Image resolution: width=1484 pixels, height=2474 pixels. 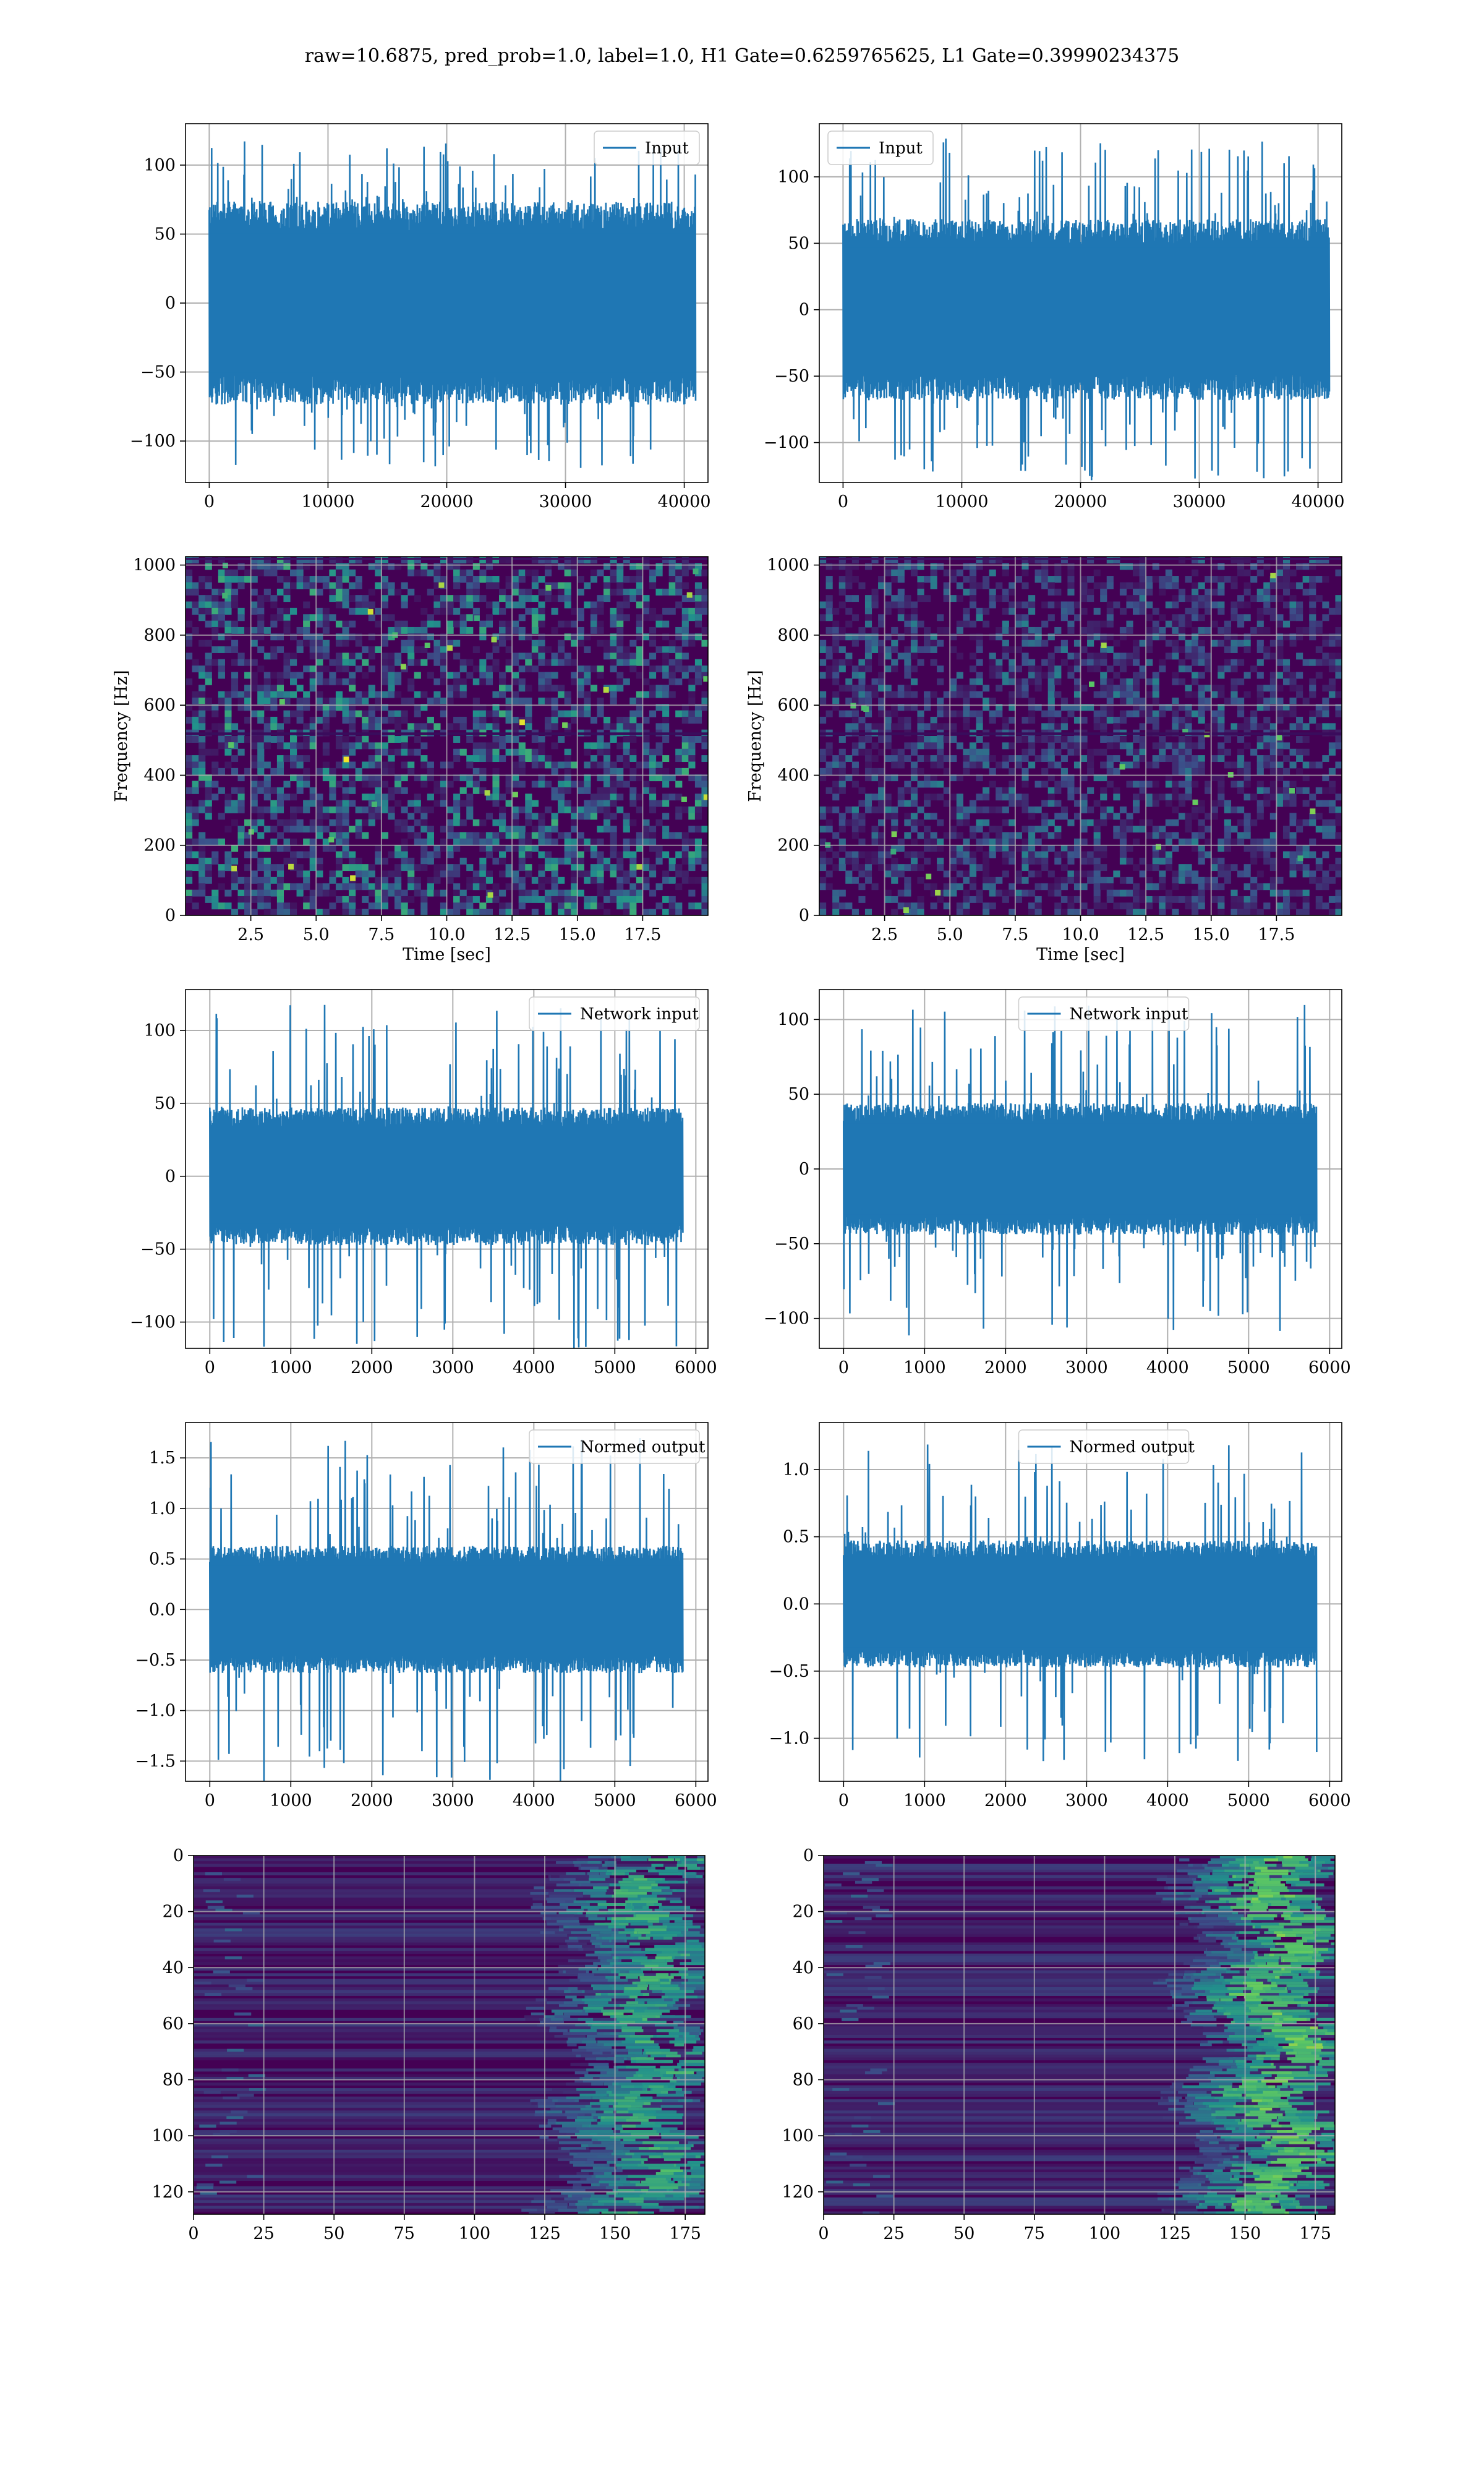 I want to click on l1-normed-output-xtick-label: 0, so click(x=843, y=1800).